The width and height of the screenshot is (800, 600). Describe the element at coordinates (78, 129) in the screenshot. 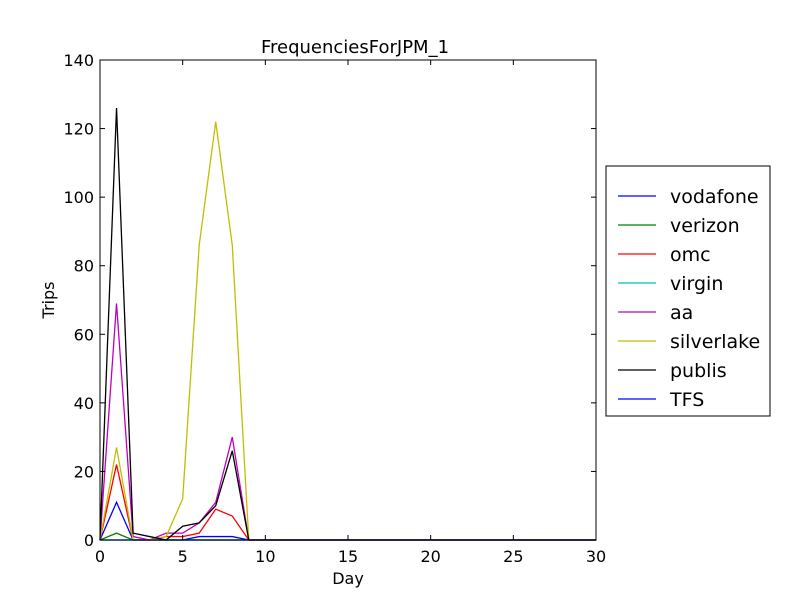

I see `y-tick-label: 120` at that location.